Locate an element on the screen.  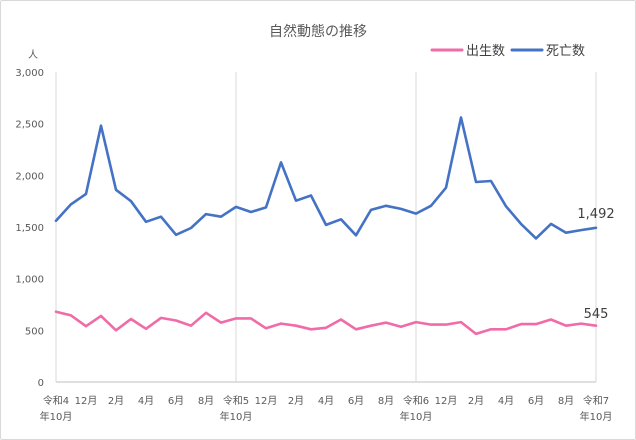
legend: 出生数 死亡数 is located at coordinates (507, 51).